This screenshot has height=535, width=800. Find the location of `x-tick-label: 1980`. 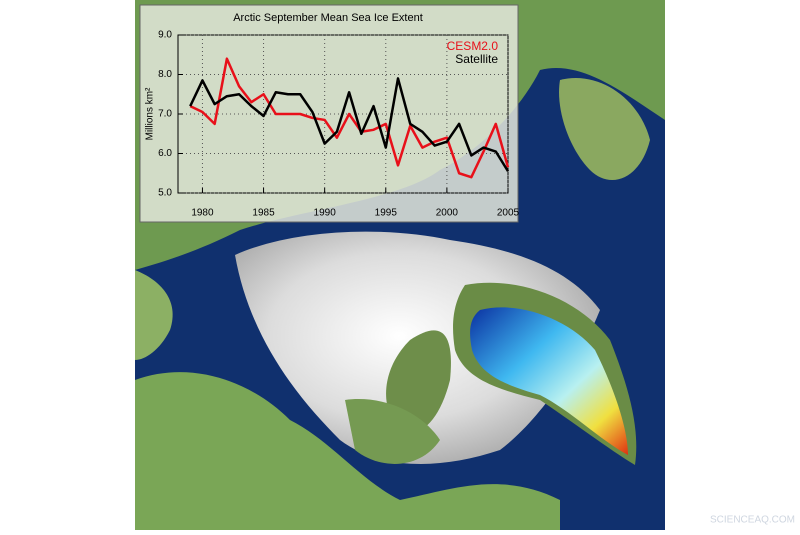

x-tick-label: 1980 is located at coordinates (202, 213).